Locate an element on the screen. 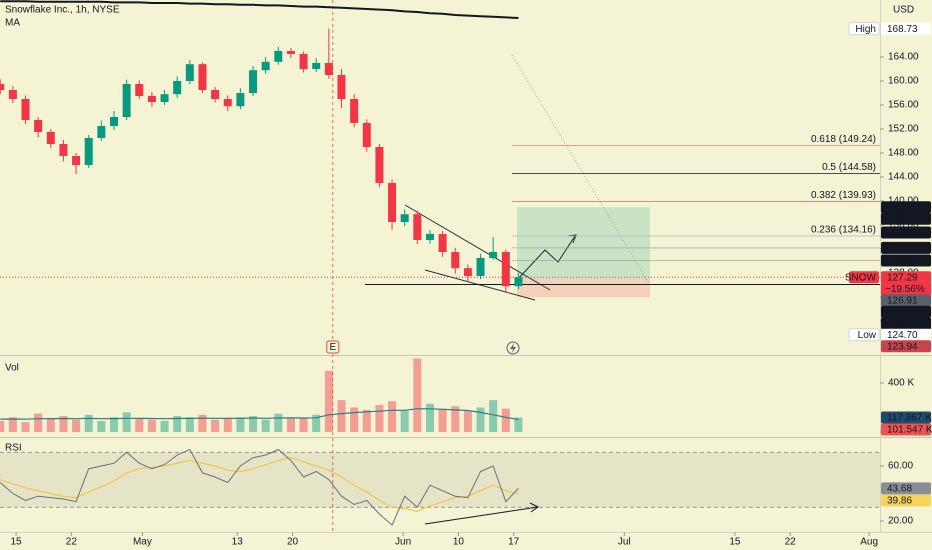 The width and height of the screenshot is (932, 550). x-tick-label: Jun is located at coordinates (403, 542).